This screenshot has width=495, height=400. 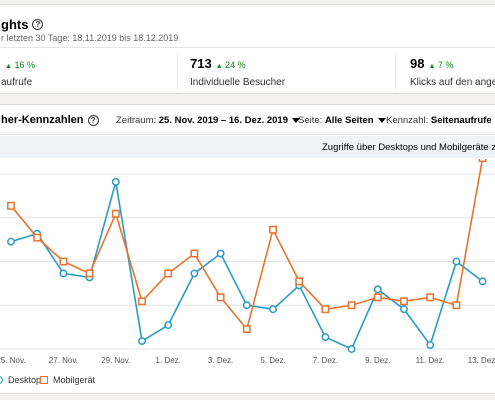 What do you see at coordinates (481, 360) in the screenshot?
I see `x-tick-label: 13. Dez.` at bounding box center [481, 360].